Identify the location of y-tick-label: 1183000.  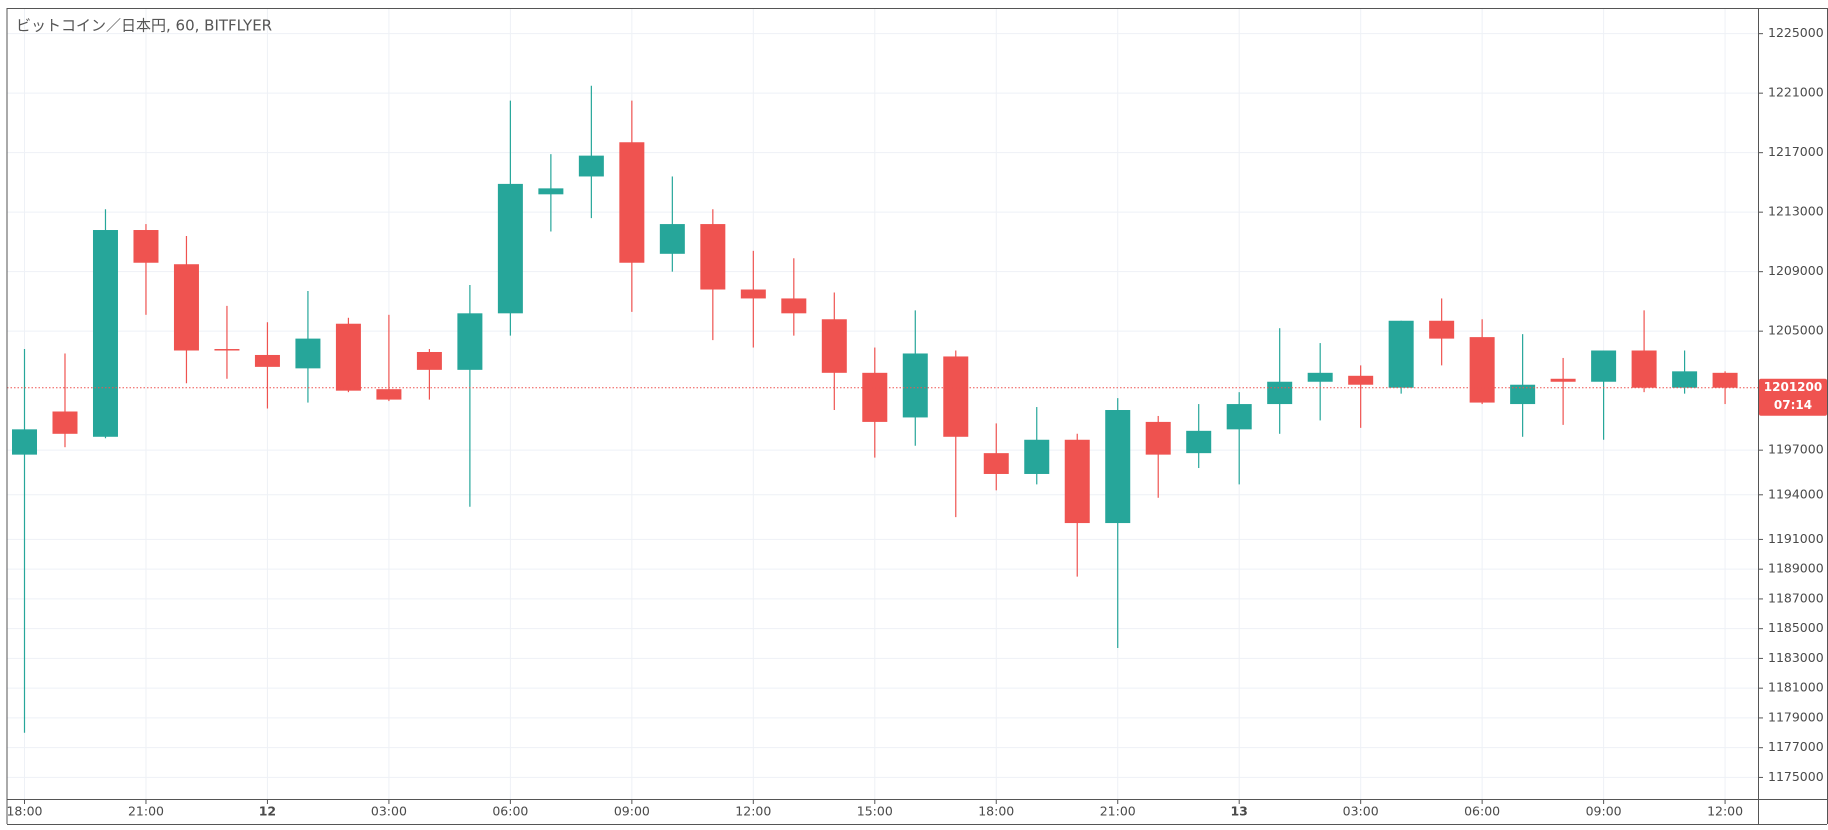
(1796, 657).